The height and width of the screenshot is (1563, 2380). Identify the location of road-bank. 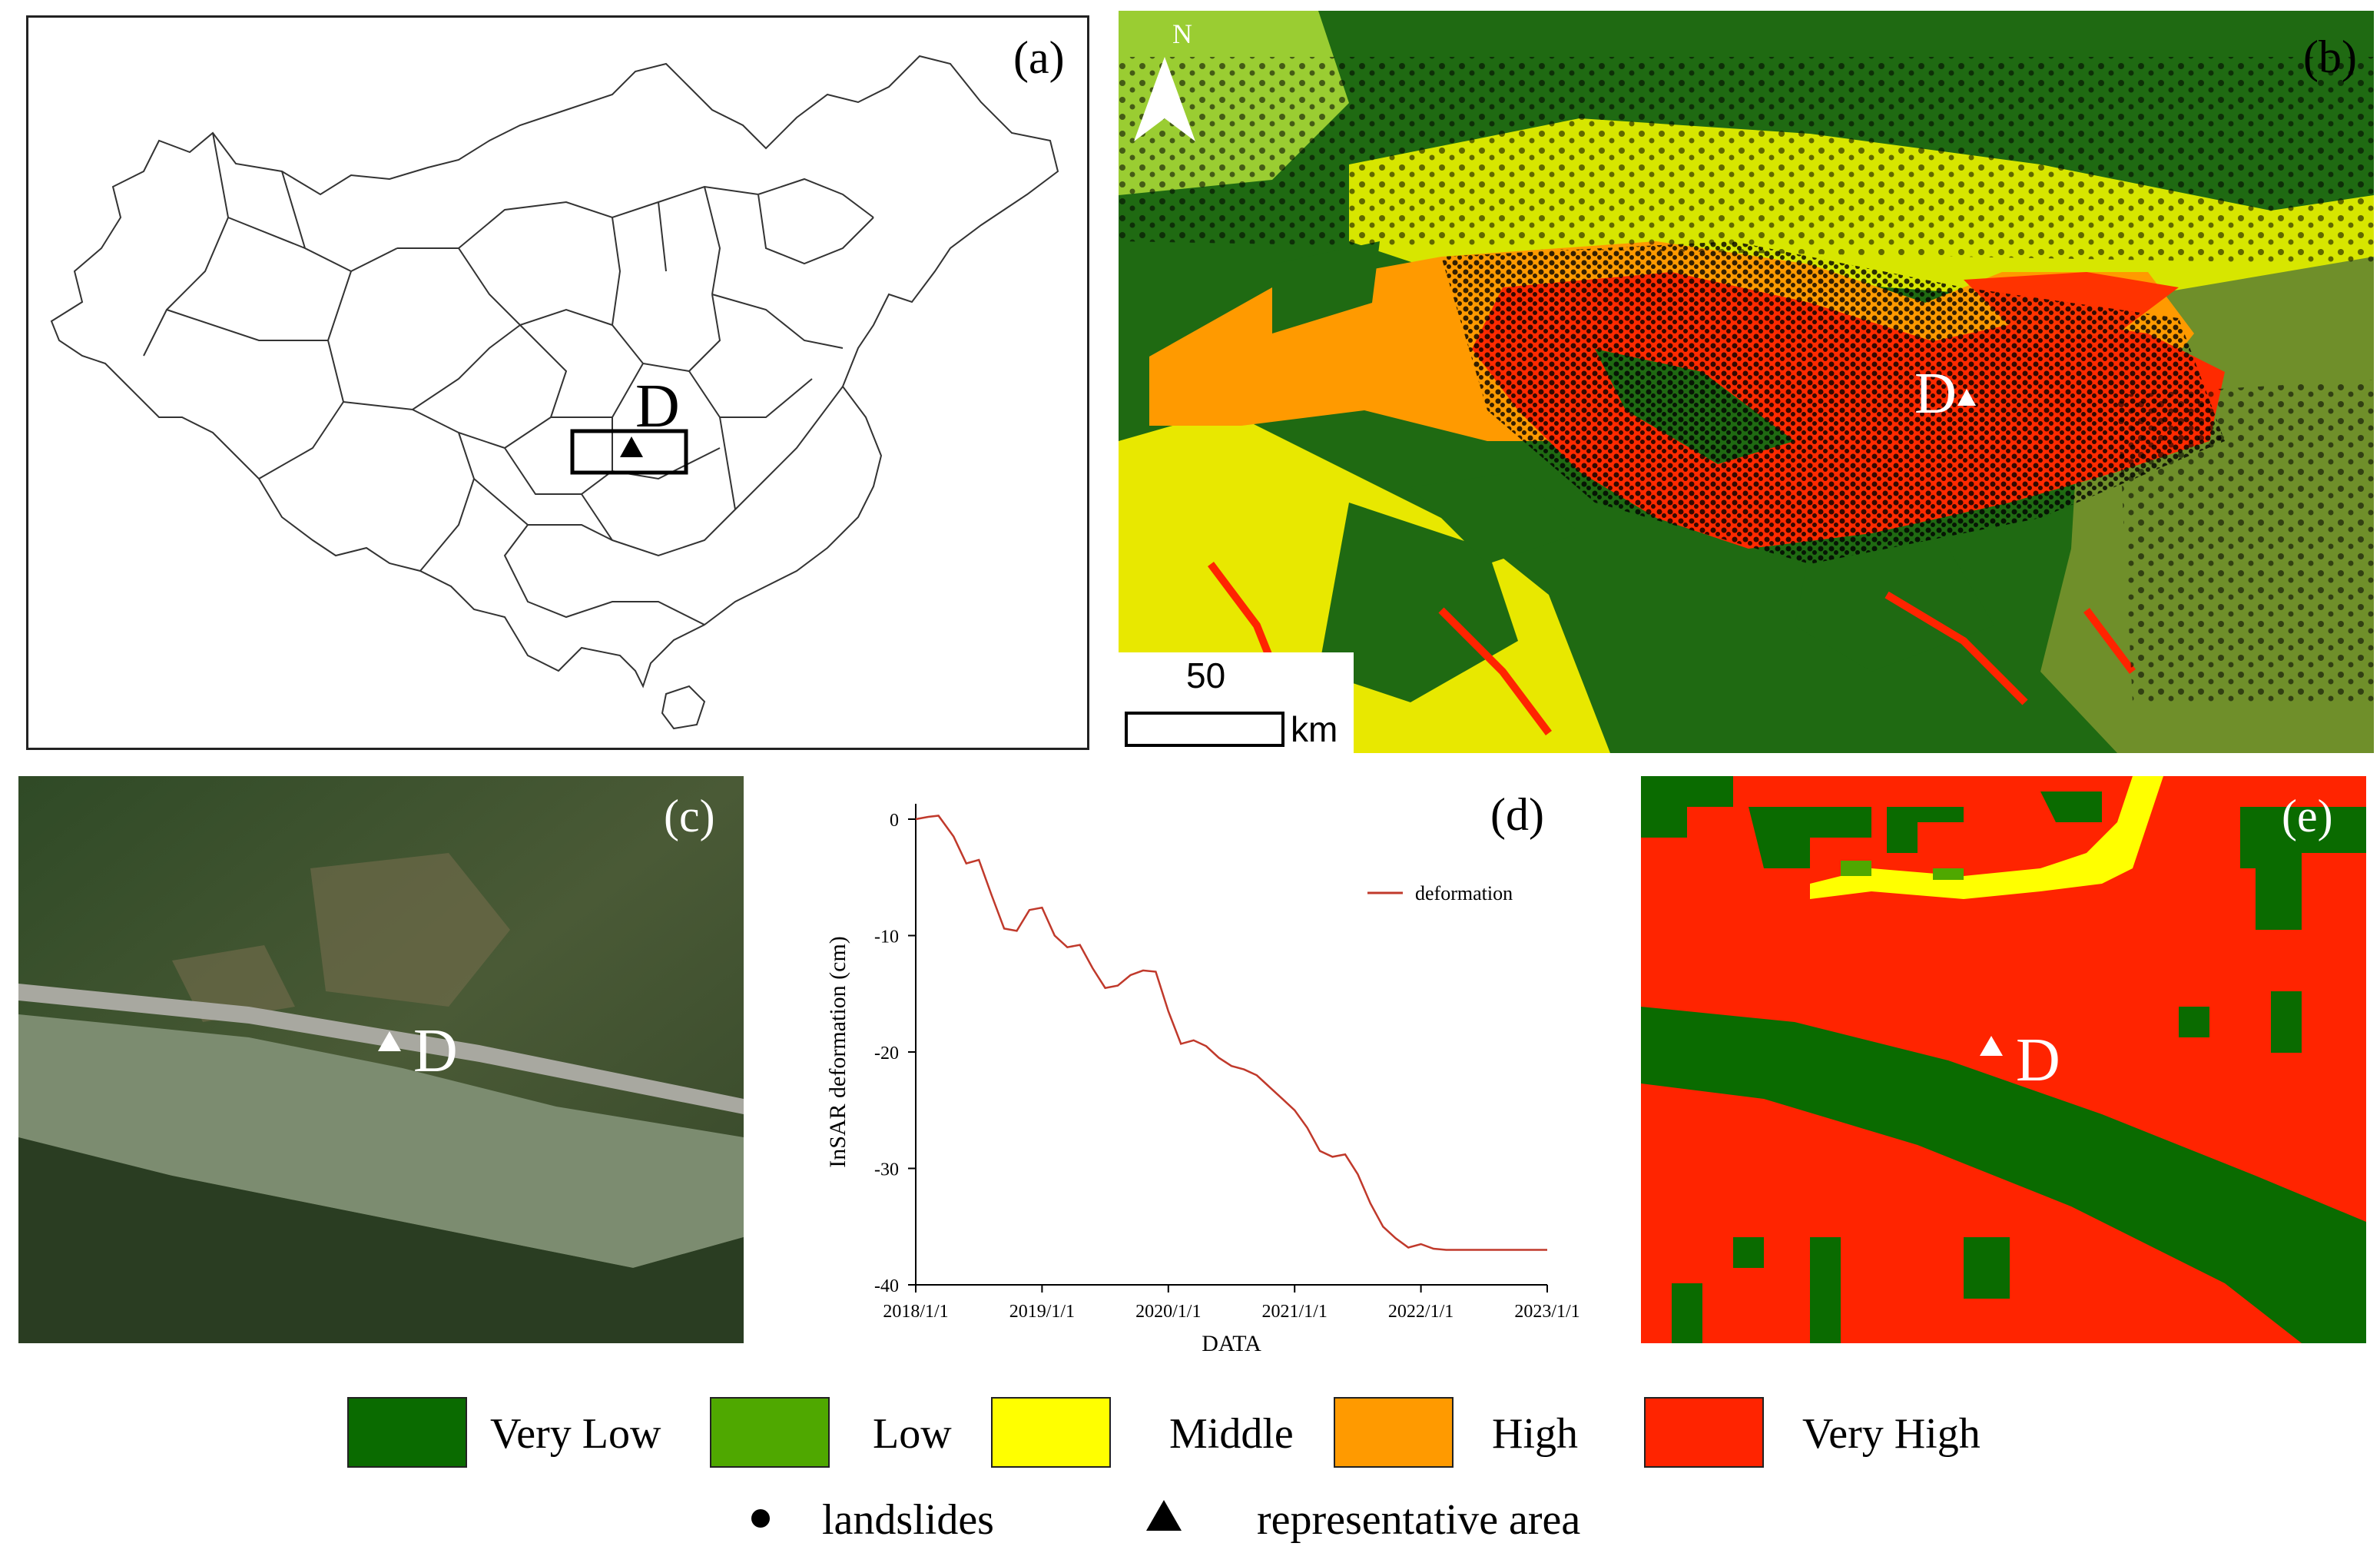
(381, 1049).